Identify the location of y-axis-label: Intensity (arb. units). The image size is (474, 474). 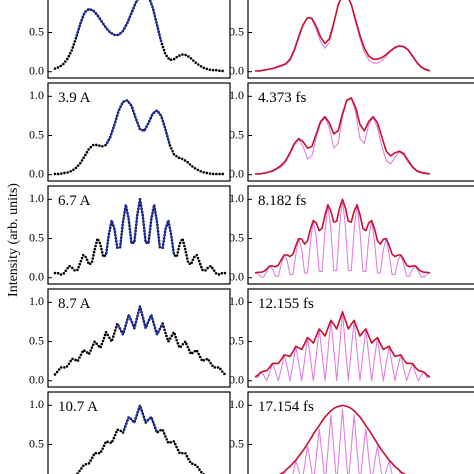
(13, 240).